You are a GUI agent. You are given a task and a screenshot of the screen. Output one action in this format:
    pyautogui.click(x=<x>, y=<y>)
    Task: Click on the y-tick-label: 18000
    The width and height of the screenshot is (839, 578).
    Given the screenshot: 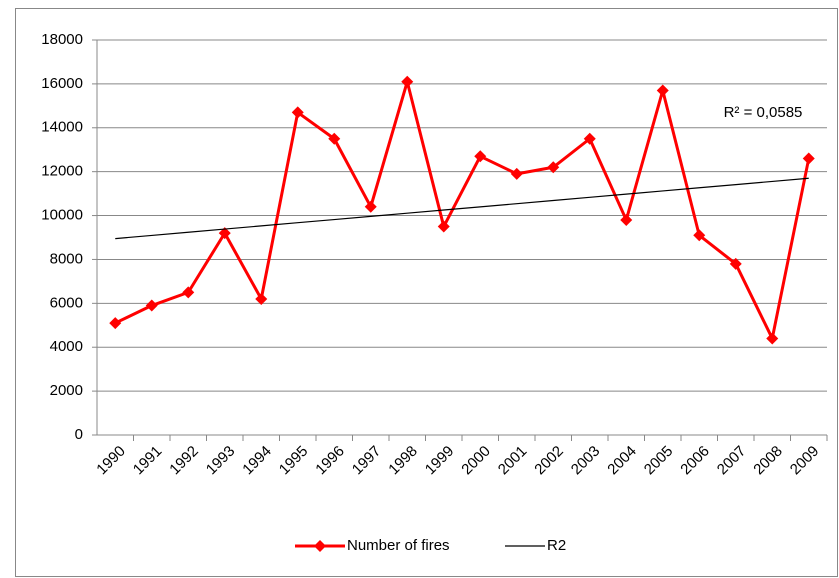 What is the action you would take?
    pyautogui.click(x=62, y=39)
    